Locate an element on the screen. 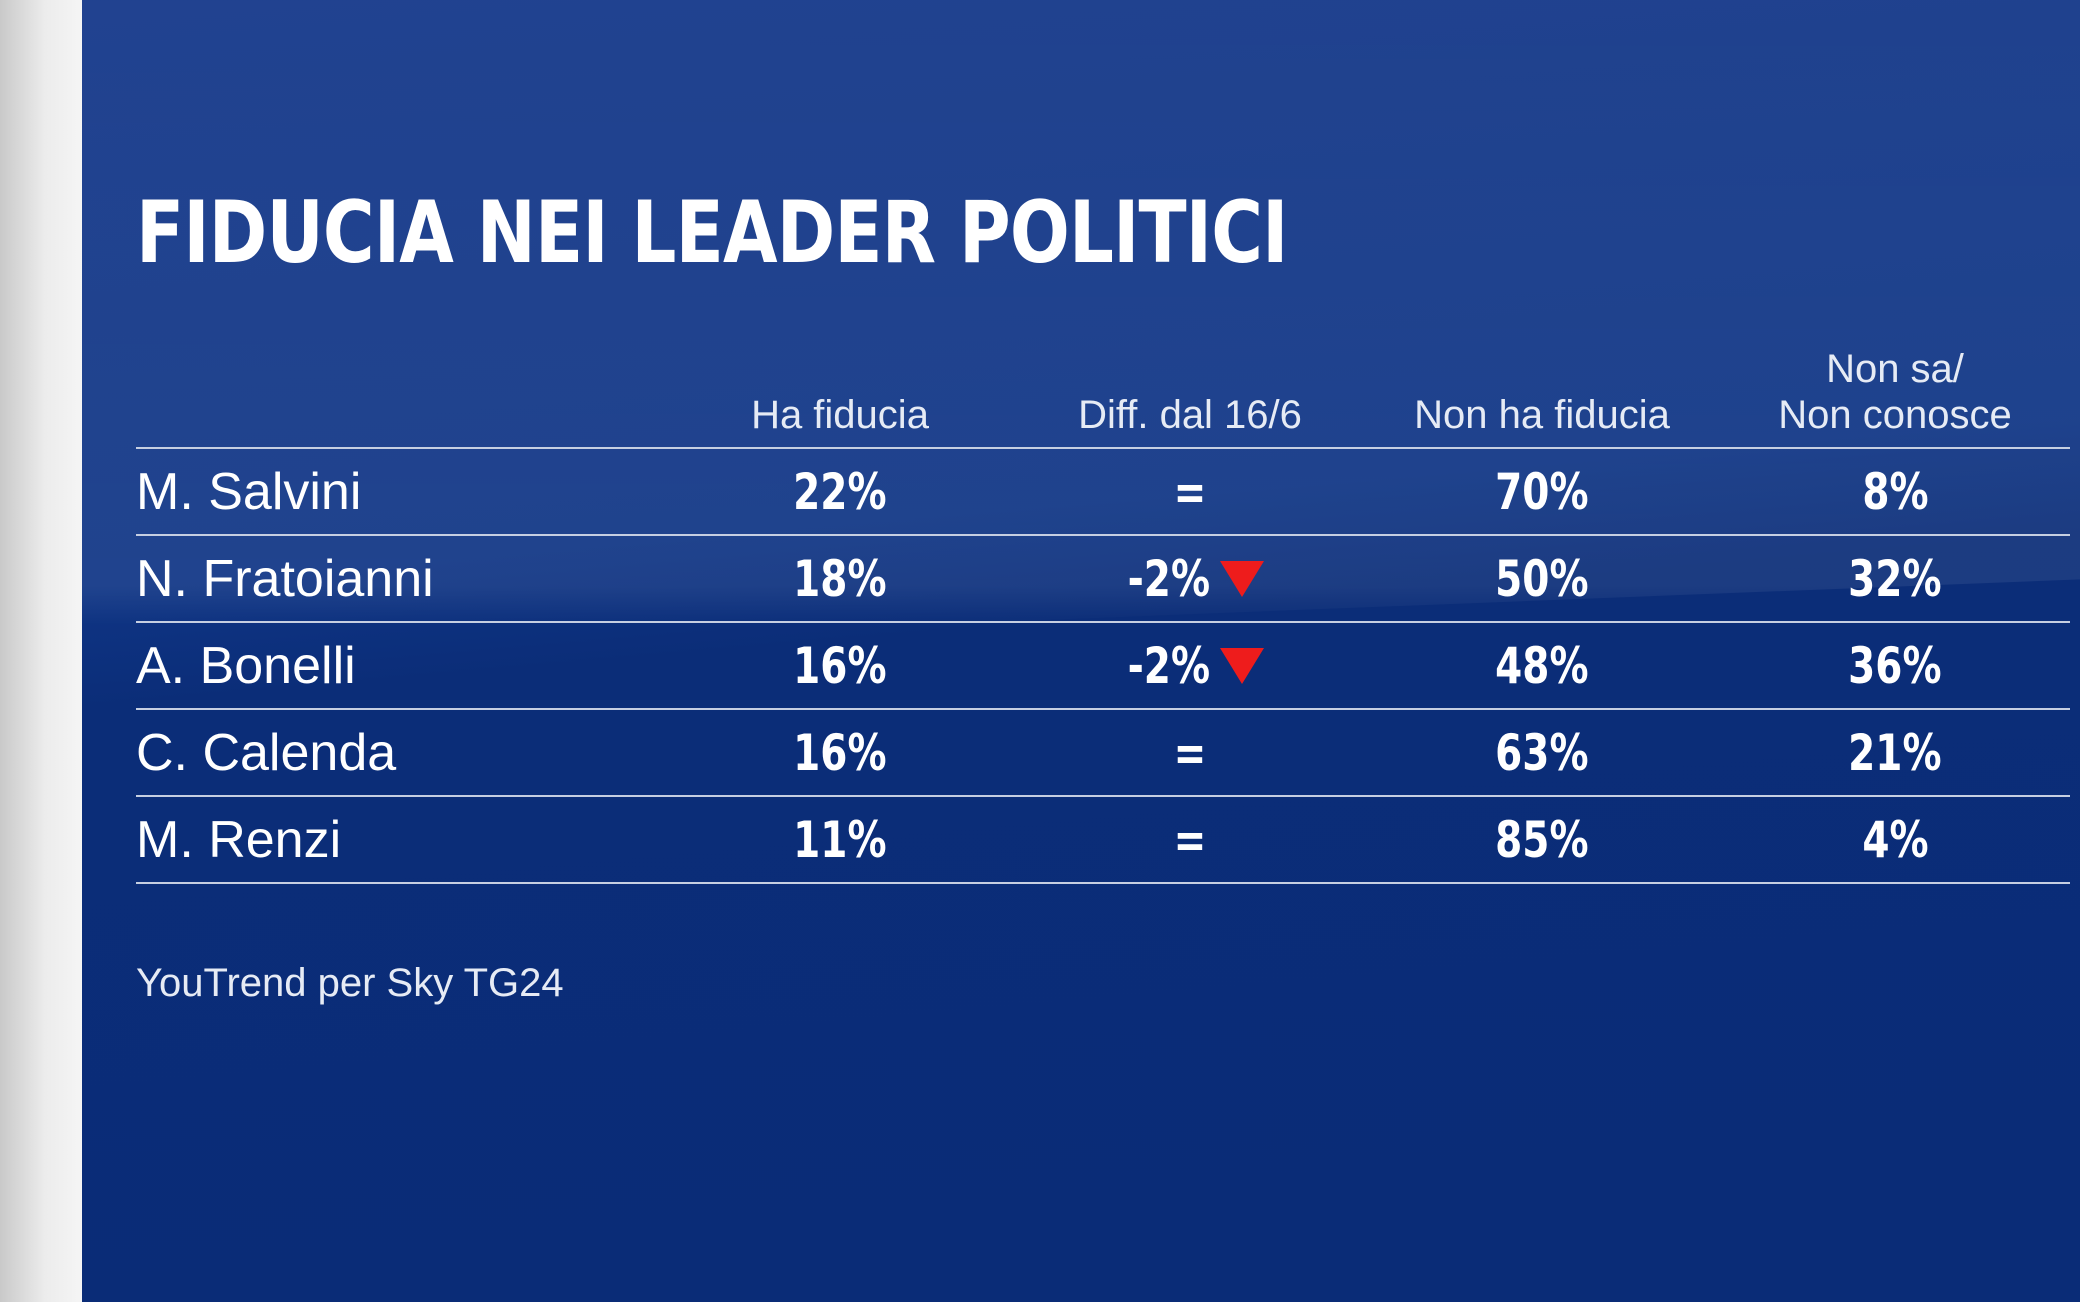 This screenshot has height=1302, width=2080. column-header-ha-fiducia: Ha fiducia is located at coordinates (840, 415).